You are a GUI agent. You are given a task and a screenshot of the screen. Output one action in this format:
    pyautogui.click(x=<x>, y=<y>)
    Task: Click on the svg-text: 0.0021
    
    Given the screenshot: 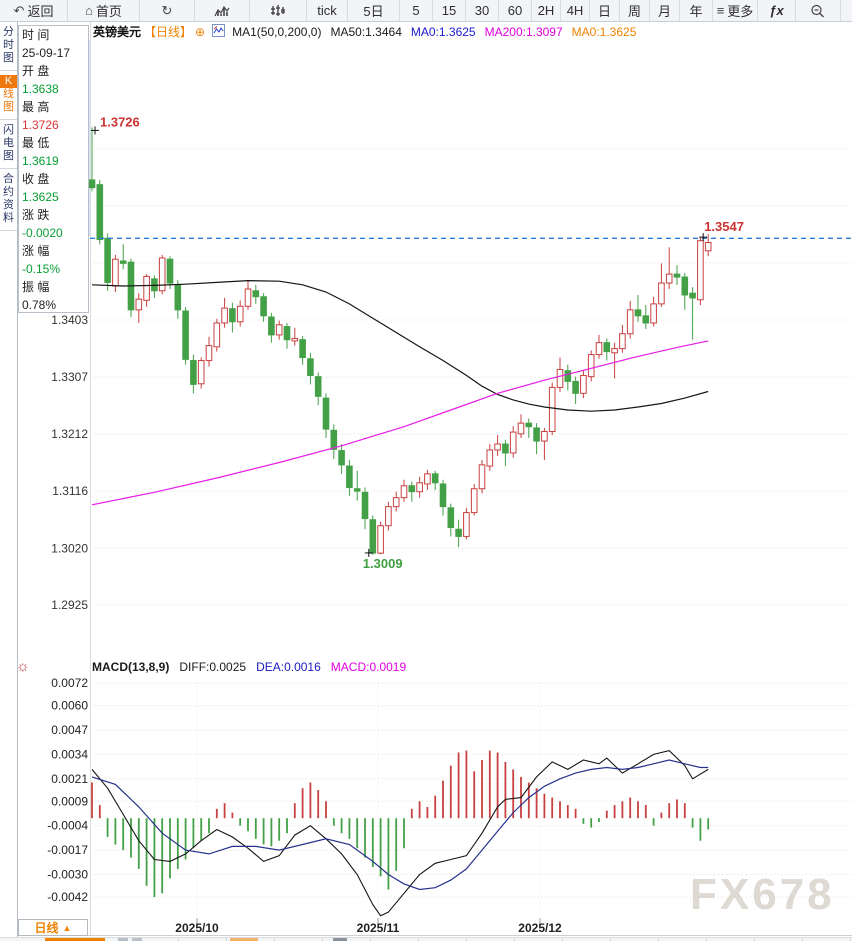 What is the action you would take?
    pyautogui.click(x=69, y=779)
    